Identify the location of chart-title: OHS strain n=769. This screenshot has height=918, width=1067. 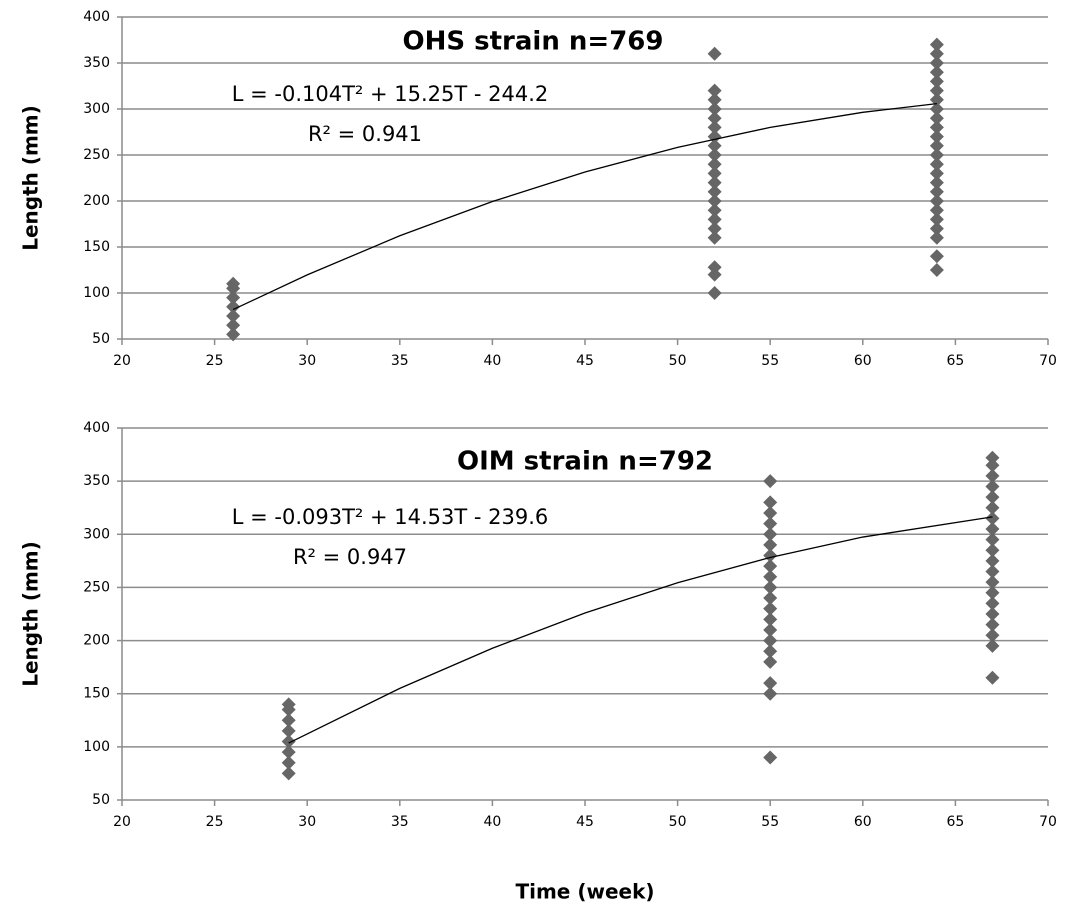
(533, 42).